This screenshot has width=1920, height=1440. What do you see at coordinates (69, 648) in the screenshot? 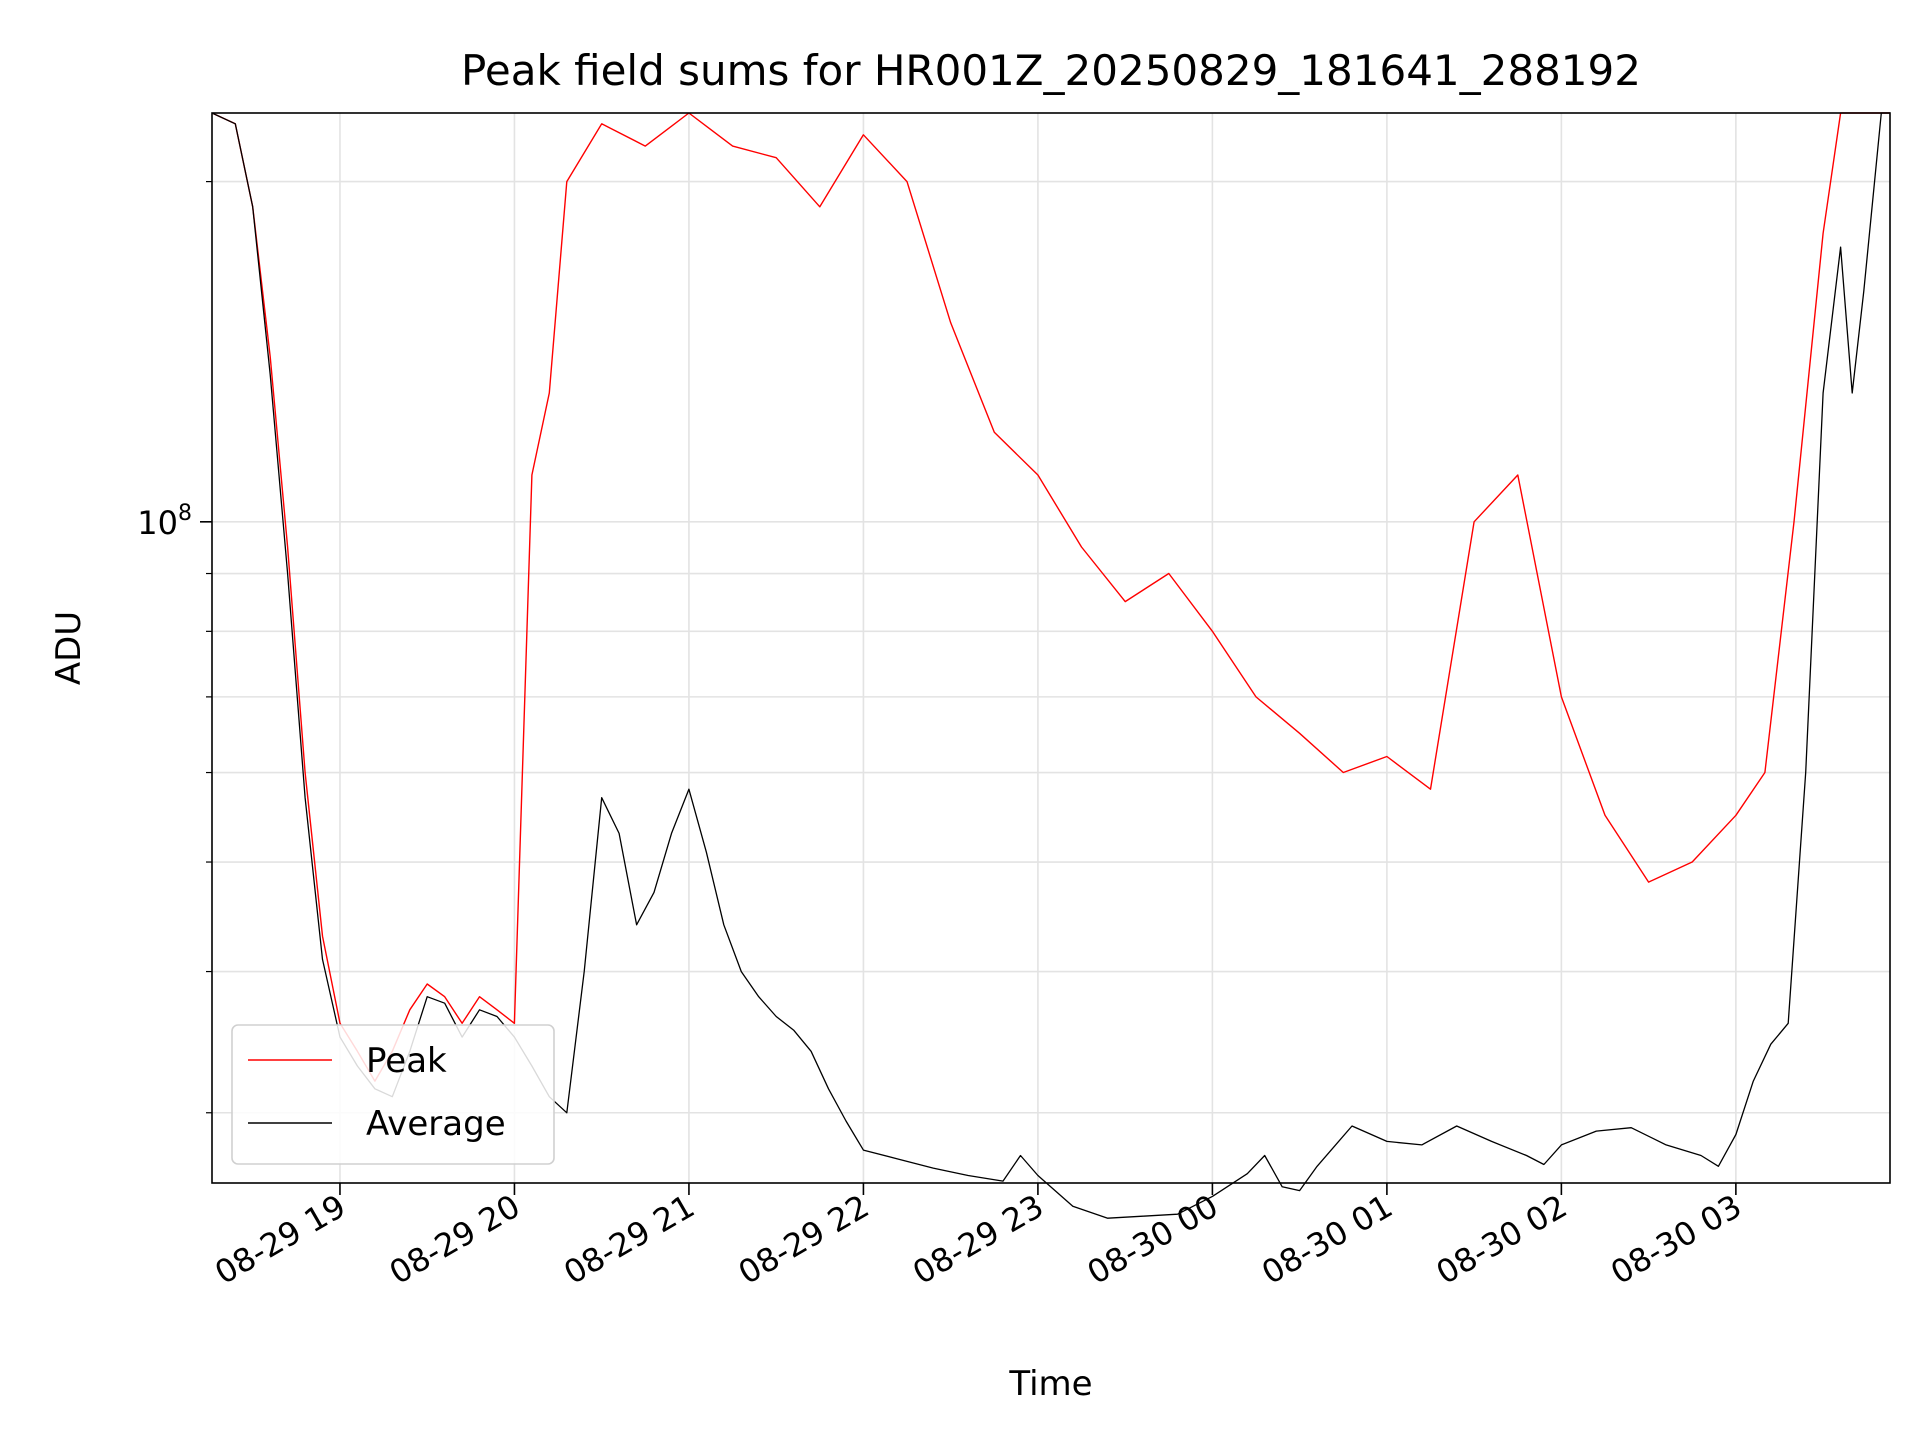
I see `y-axis-label: ADU` at bounding box center [69, 648].